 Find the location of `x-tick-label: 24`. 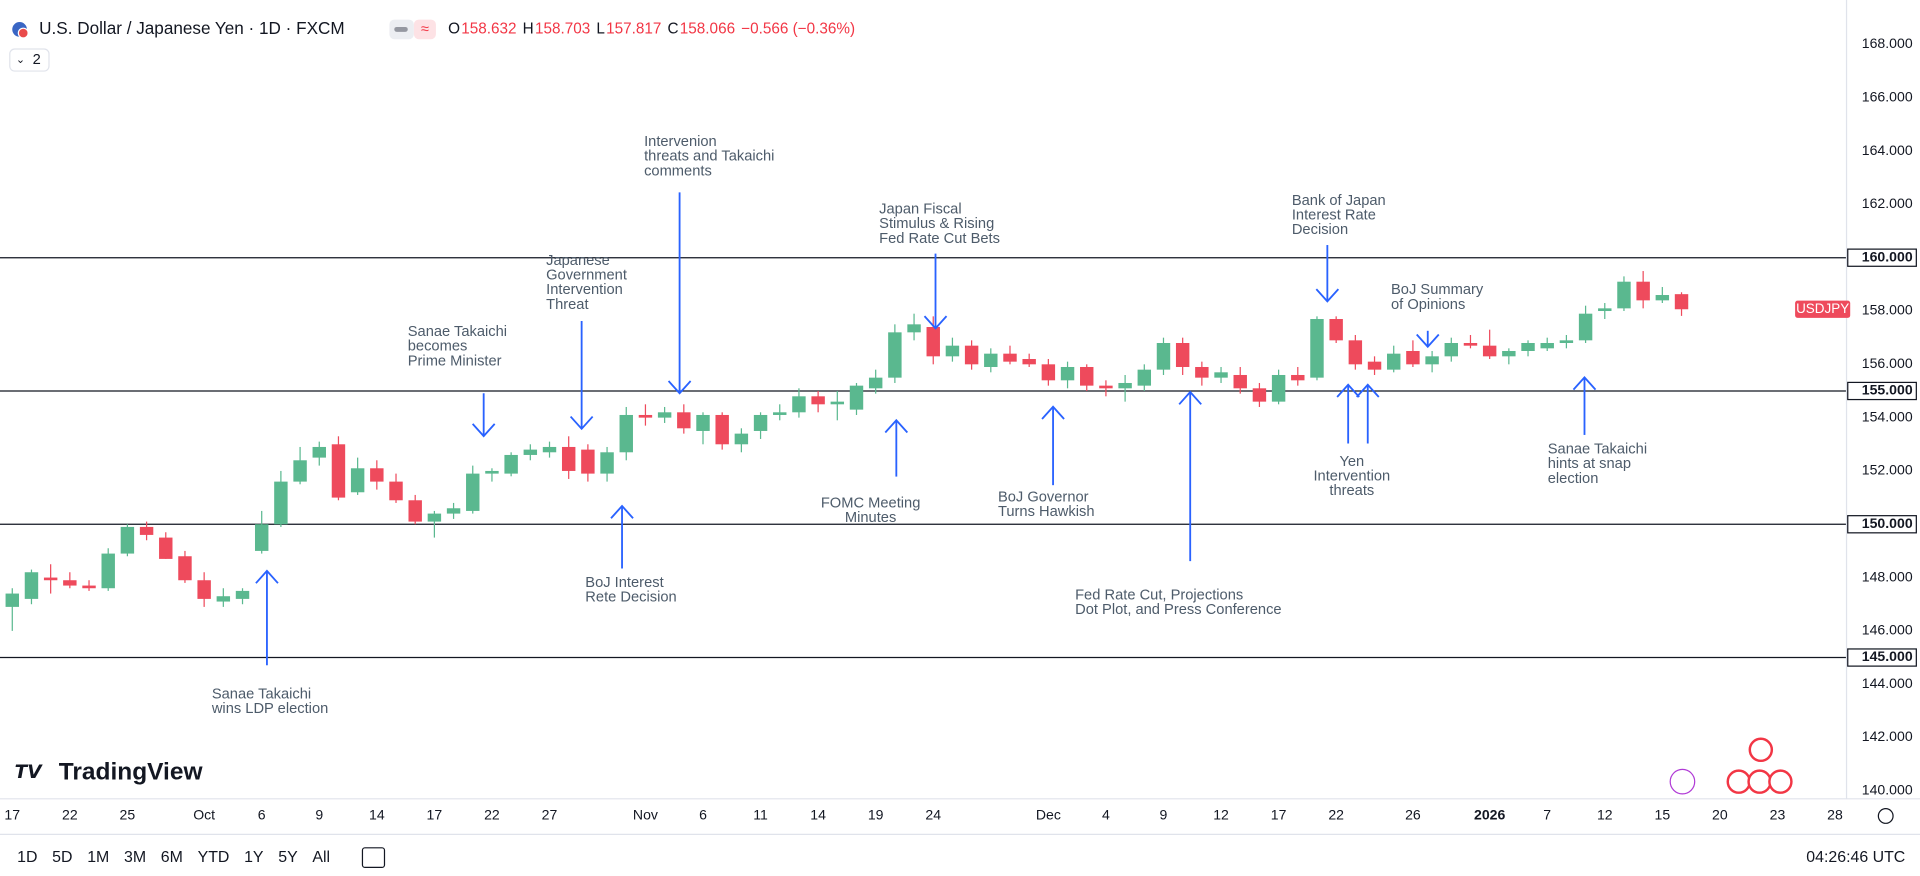

x-tick-label: 24 is located at coordinates (933, 815).